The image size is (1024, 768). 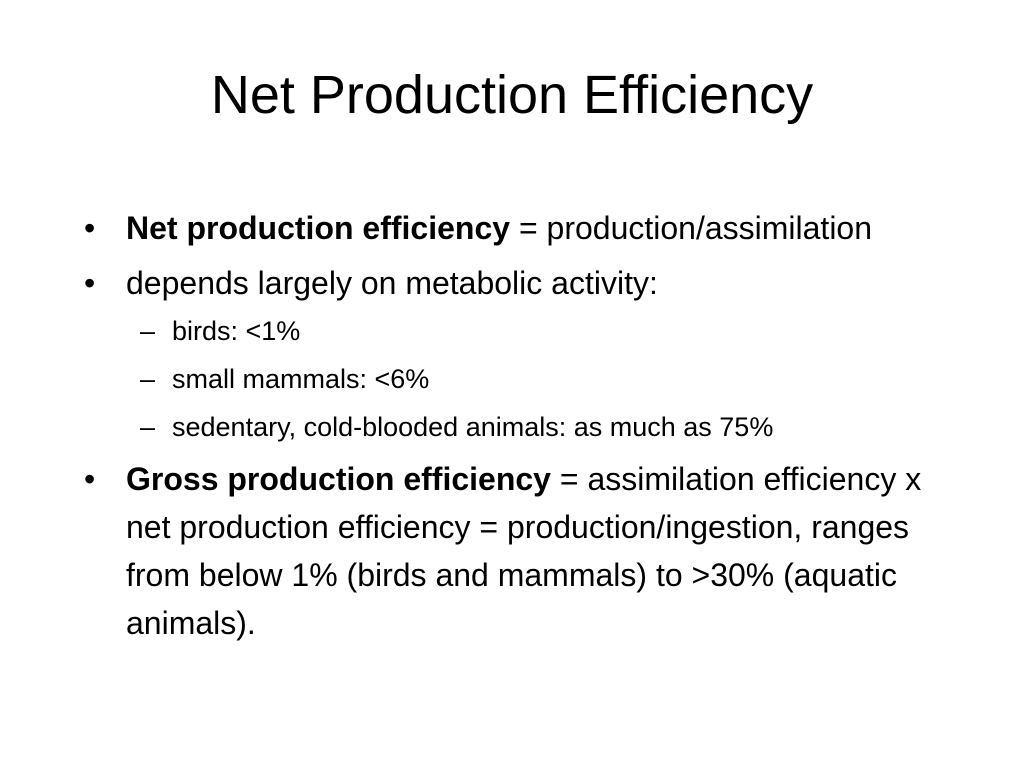 What do you see at coordinates (236, 331) in the screenshot?
I see `sub-bullet-text: birds: <1%` at bounding box center [236, 331].